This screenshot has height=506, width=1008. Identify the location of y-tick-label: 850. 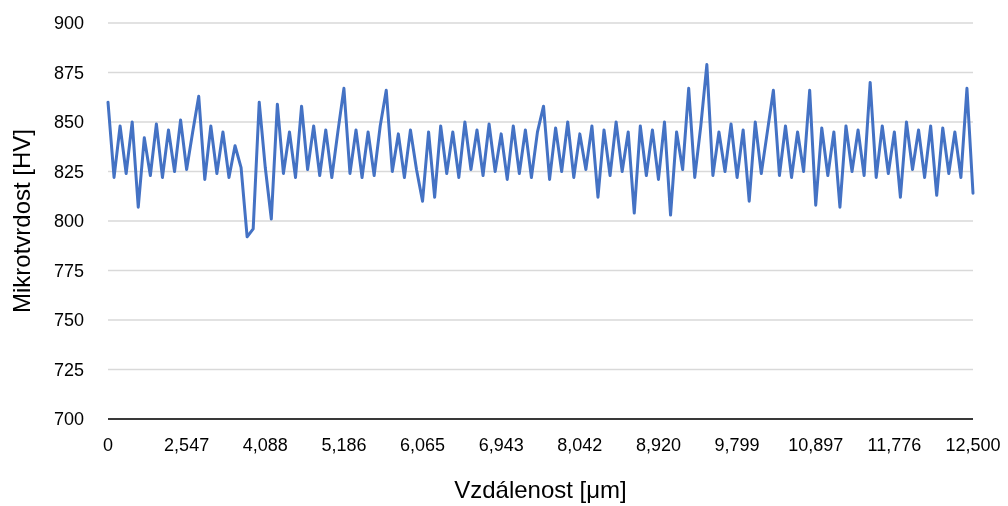
(68, 122).